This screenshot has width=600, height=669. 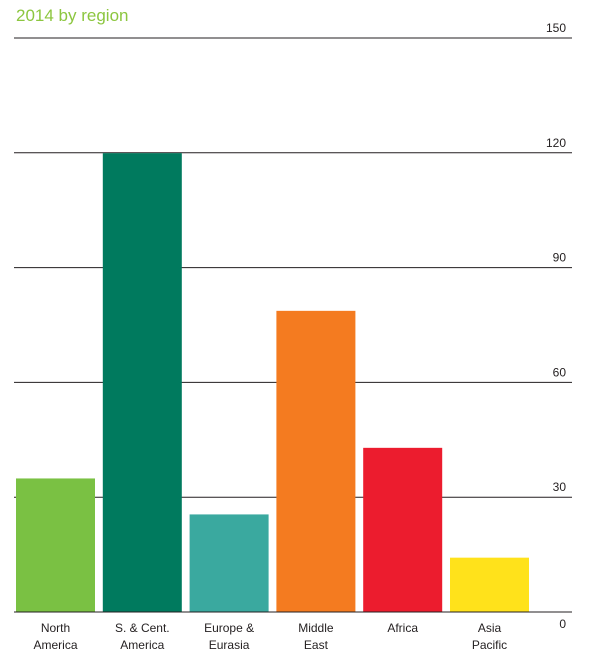 I want to click on chart-title: 2014 by region, so click(x=72, y=15).